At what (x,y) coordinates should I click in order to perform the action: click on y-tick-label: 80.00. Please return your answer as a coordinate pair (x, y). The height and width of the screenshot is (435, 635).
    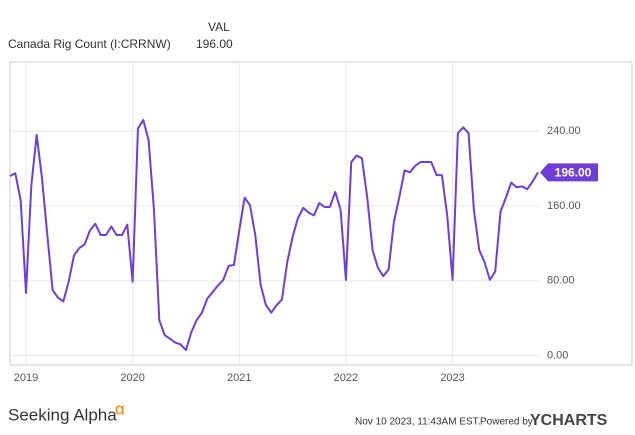
    Looking at the image, I should click on (561, 281).